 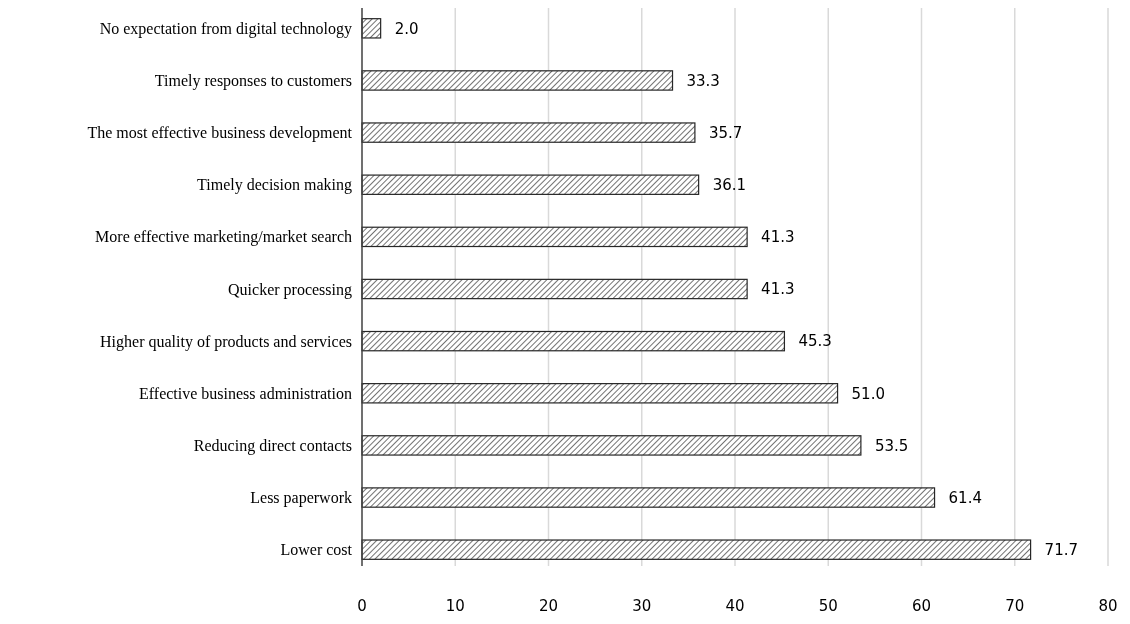 What do you see at coordinates (274, 185) in the screenshot?
I see `y-tick-label: Timely decision making` at bounding box center [274, 185].